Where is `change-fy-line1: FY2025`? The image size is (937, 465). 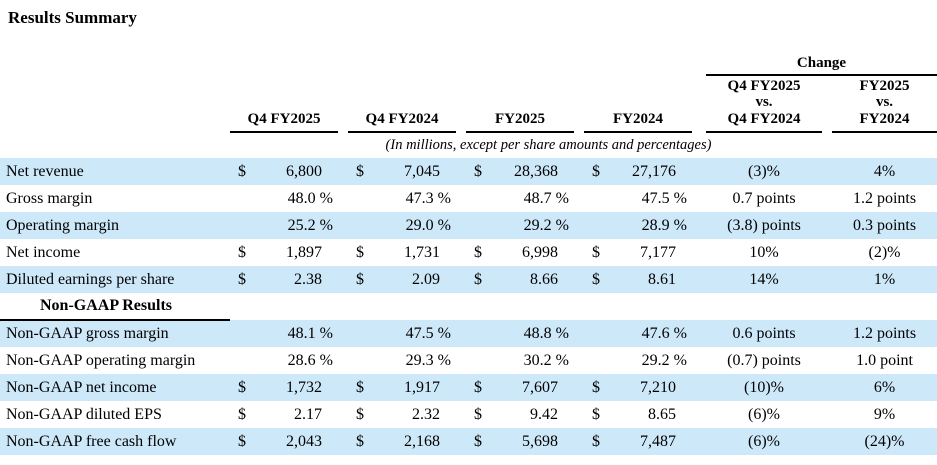
change-fy-line1: FY2025 is located at coordinates (884, 85).